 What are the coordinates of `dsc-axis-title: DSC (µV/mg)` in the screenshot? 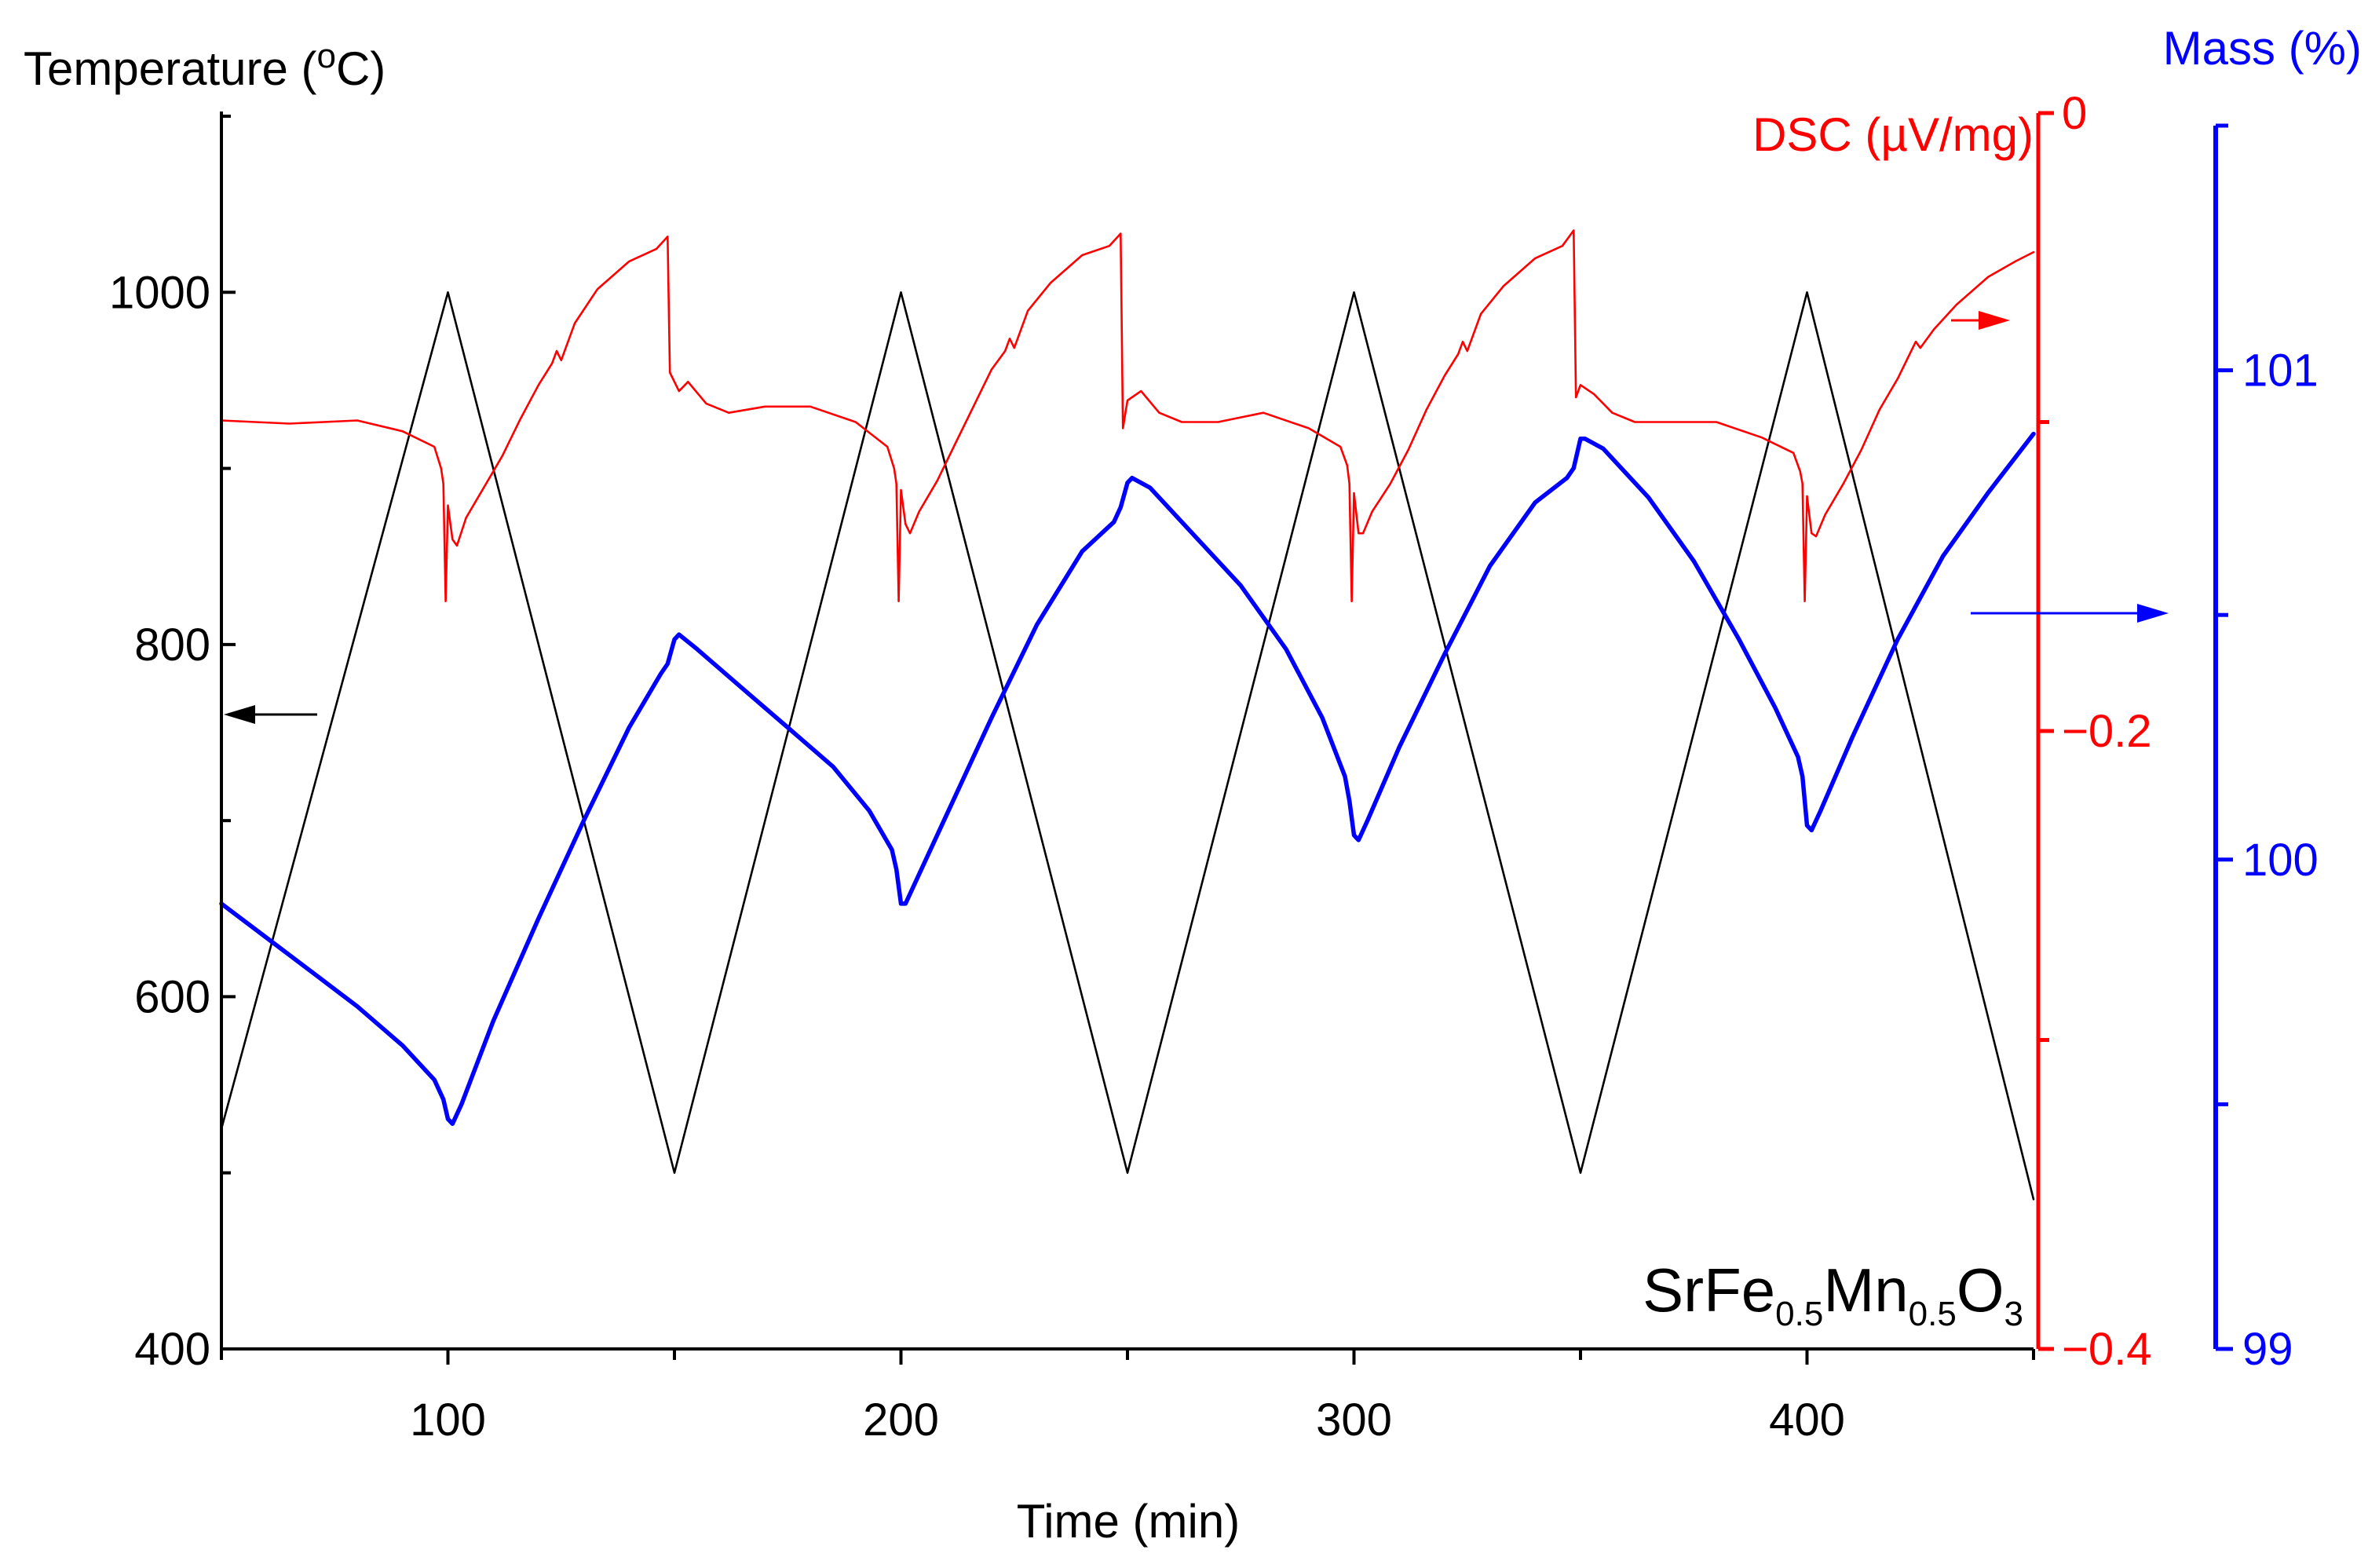 It's located at (1893, 134).